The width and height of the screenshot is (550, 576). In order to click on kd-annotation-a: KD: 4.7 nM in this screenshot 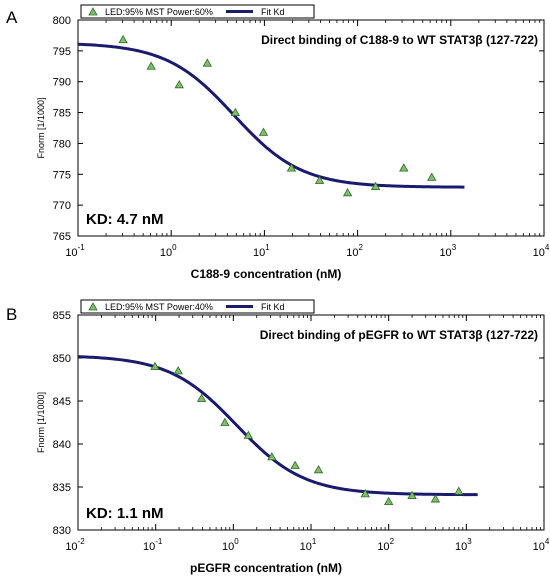, I will do `click(125, 219)`.